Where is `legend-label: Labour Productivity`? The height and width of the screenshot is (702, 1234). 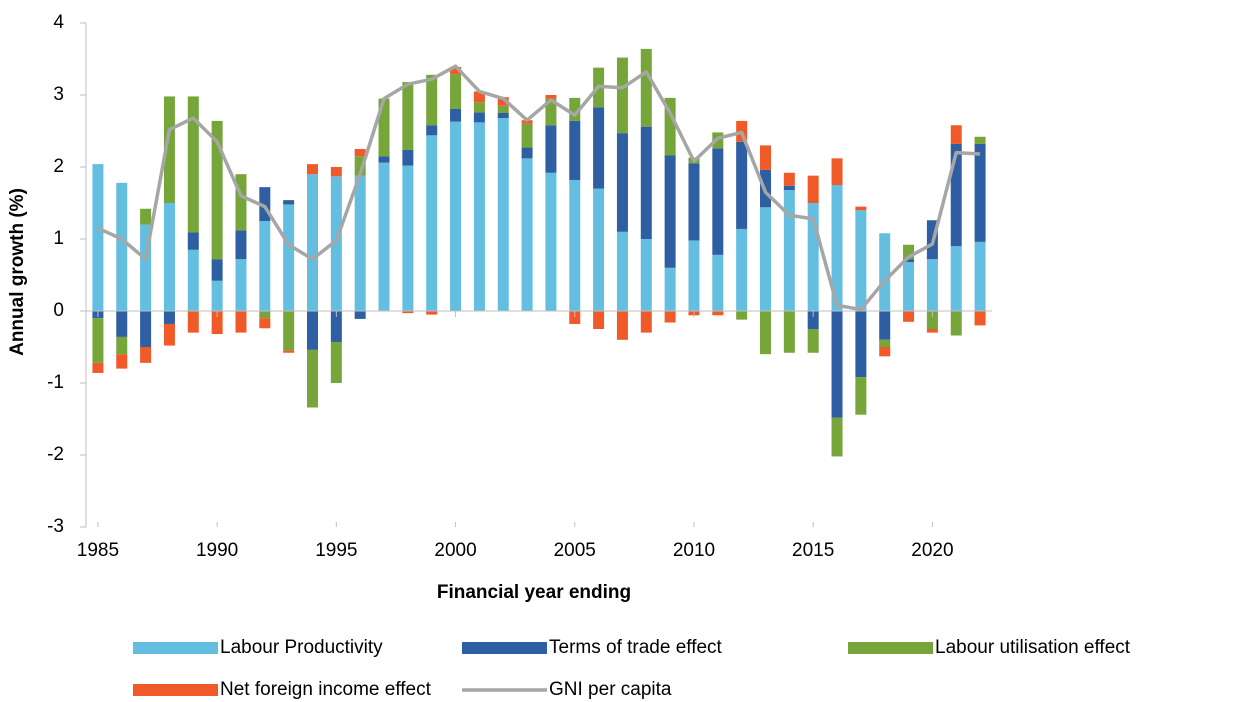
legend-label: Labour Productivity is located at coordinates (301, 647).